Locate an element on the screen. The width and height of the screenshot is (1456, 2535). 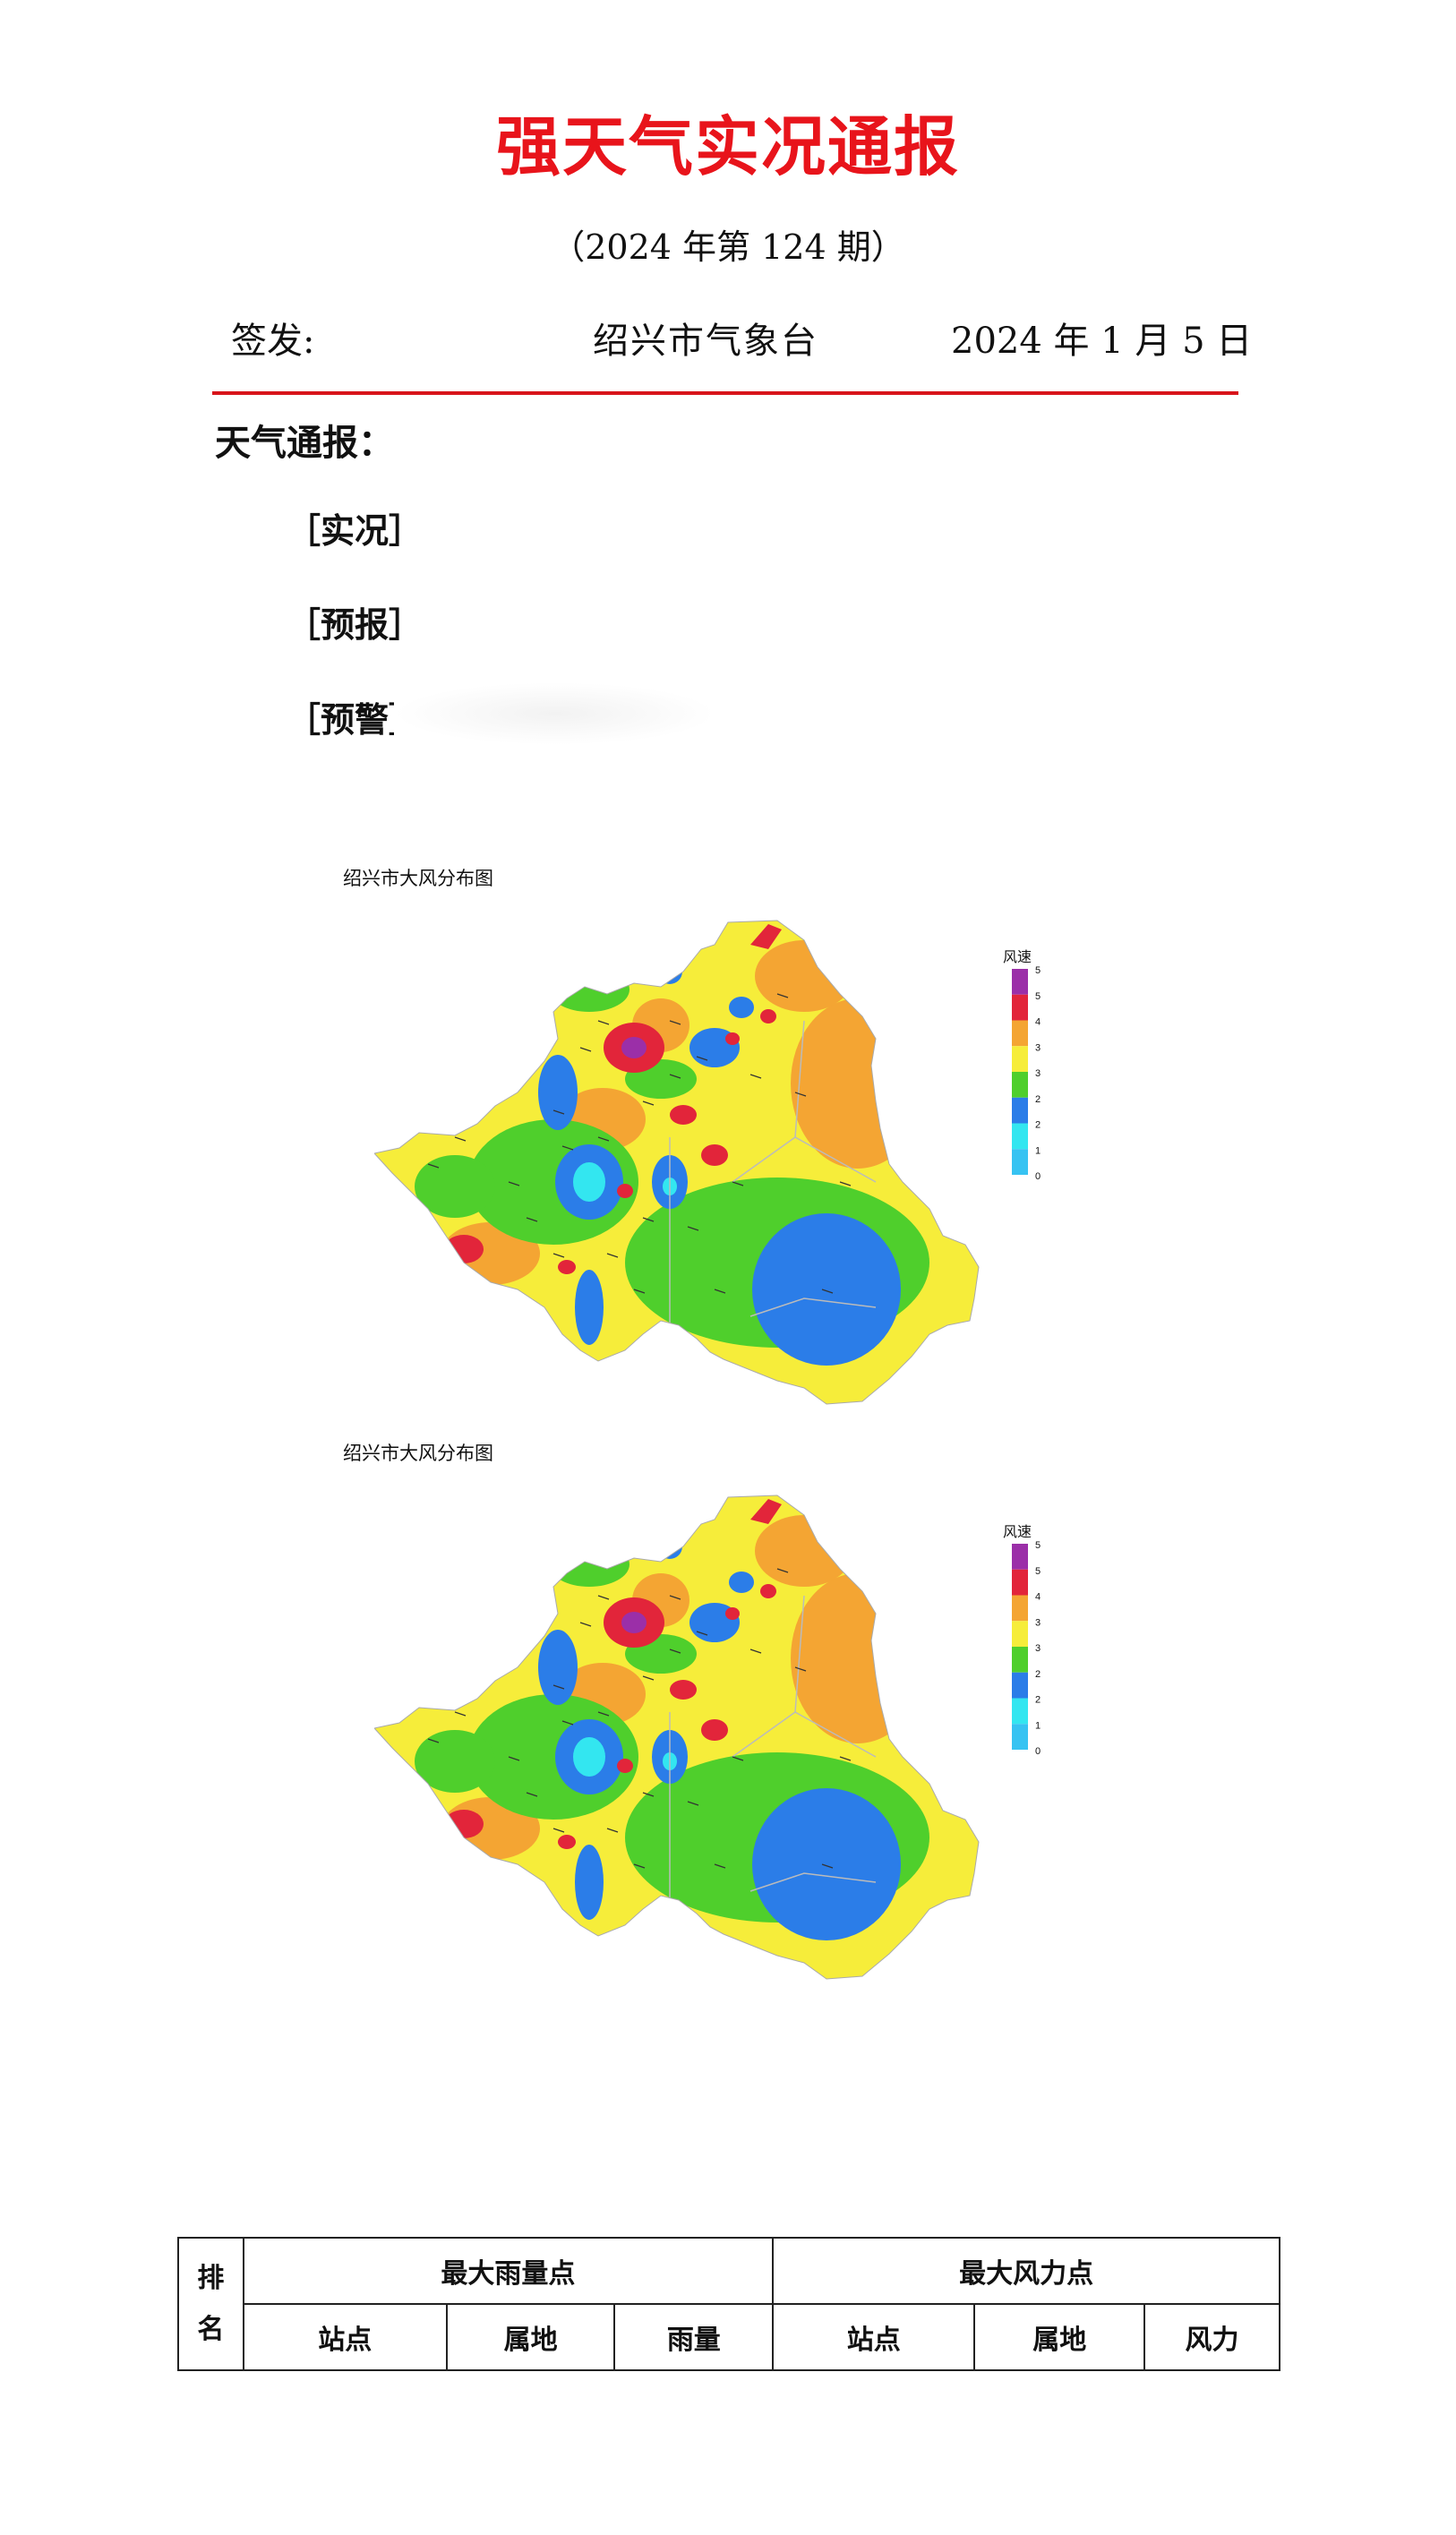
legend-tick-label: 1 is located at coordinates (1038, 1150).